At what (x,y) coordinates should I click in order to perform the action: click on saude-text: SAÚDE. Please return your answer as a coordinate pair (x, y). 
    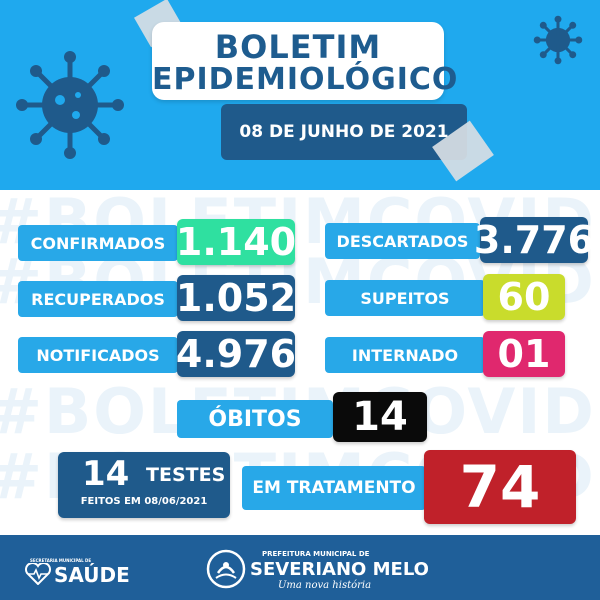
    Looking at the image, I should click on (92, 575).